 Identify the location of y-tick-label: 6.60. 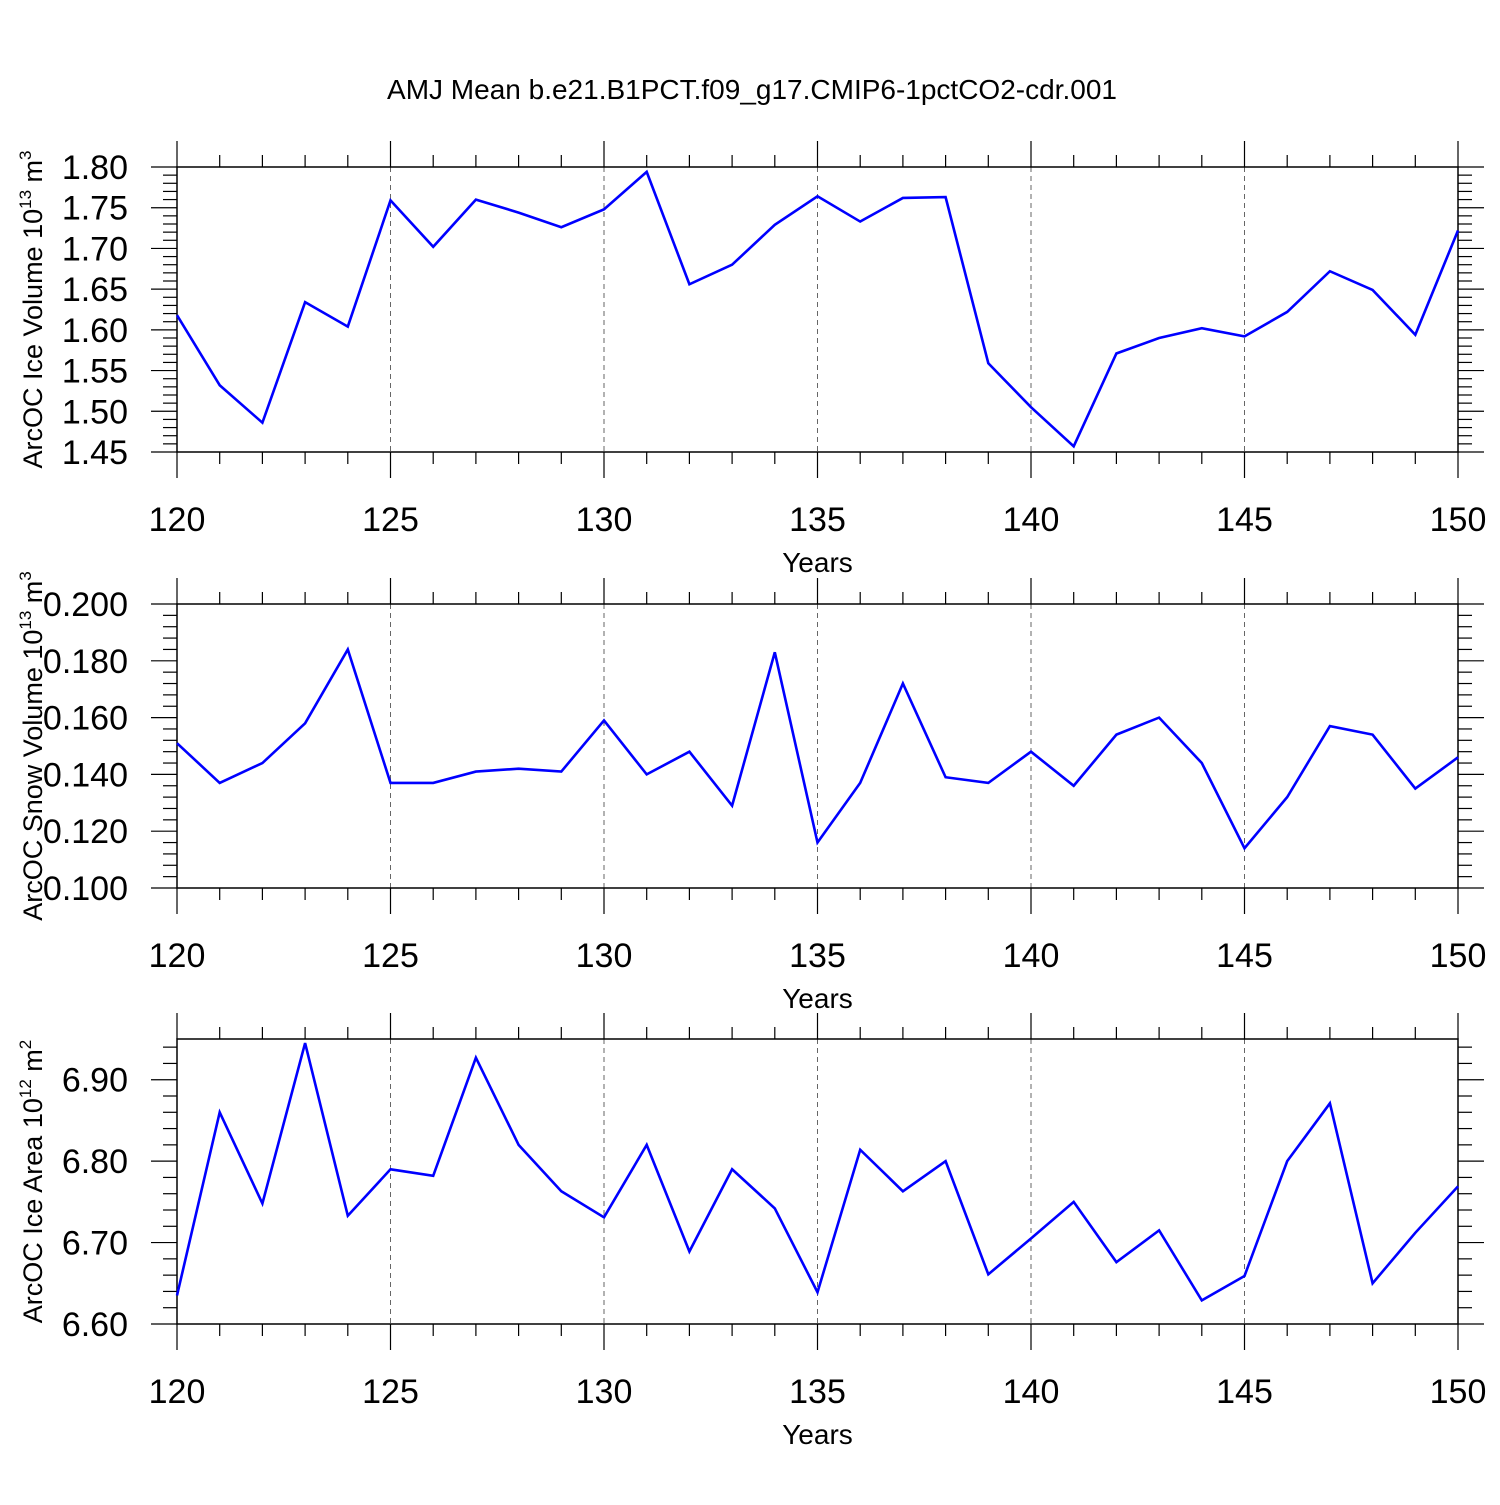
(95, 1325).